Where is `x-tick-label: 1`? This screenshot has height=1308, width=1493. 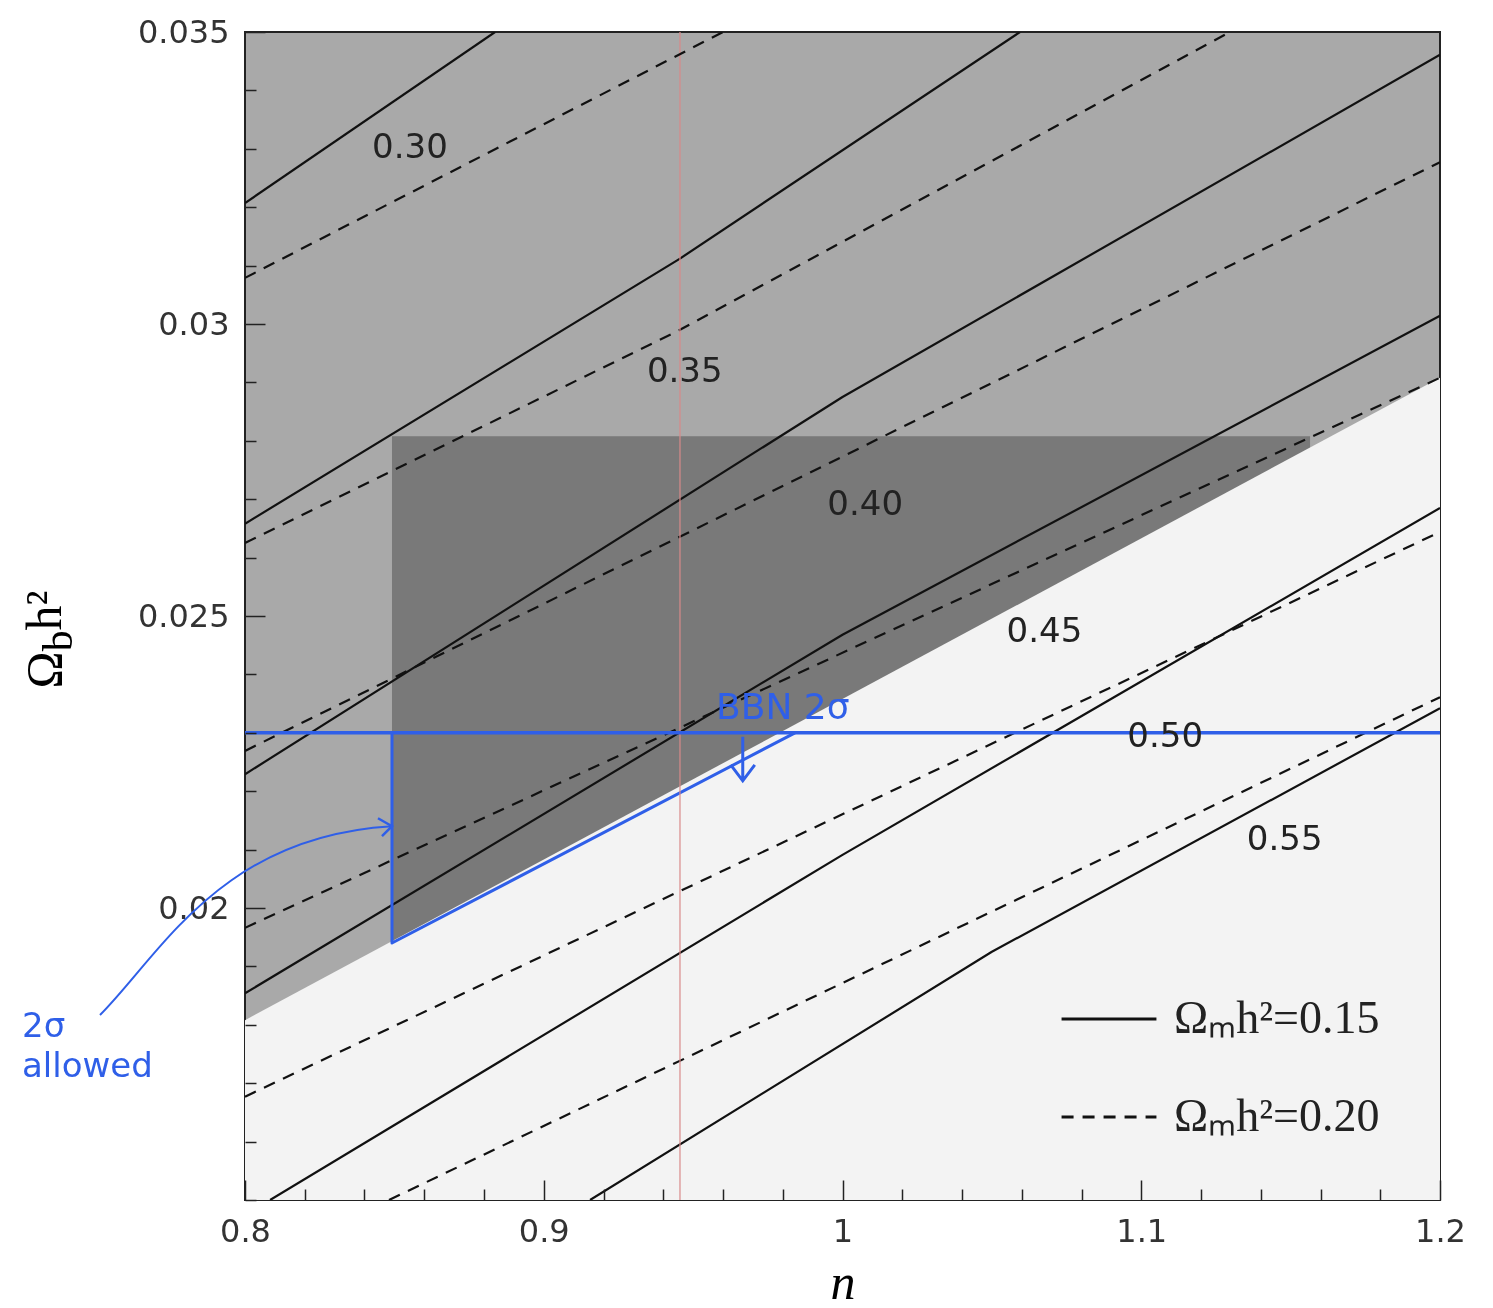 x-tick-label: 1 is located at coordinates (843, 1230).